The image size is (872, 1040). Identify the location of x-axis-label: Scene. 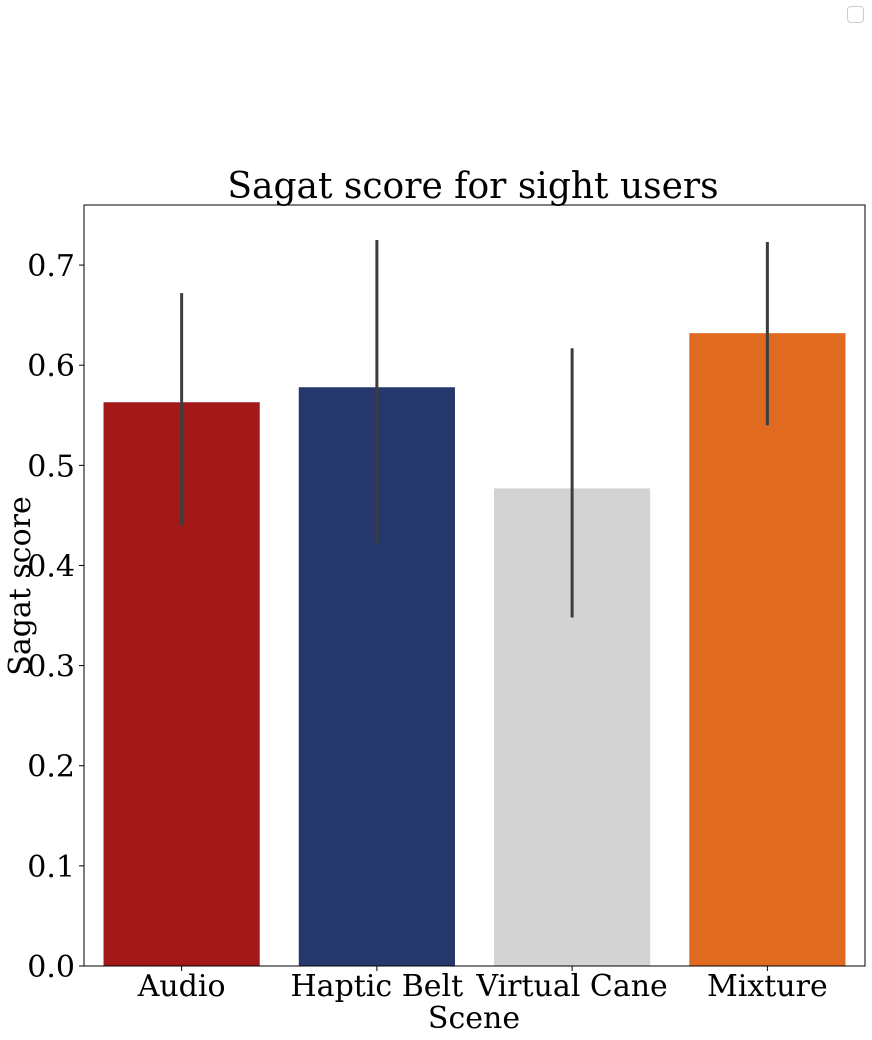
(474, 1018).